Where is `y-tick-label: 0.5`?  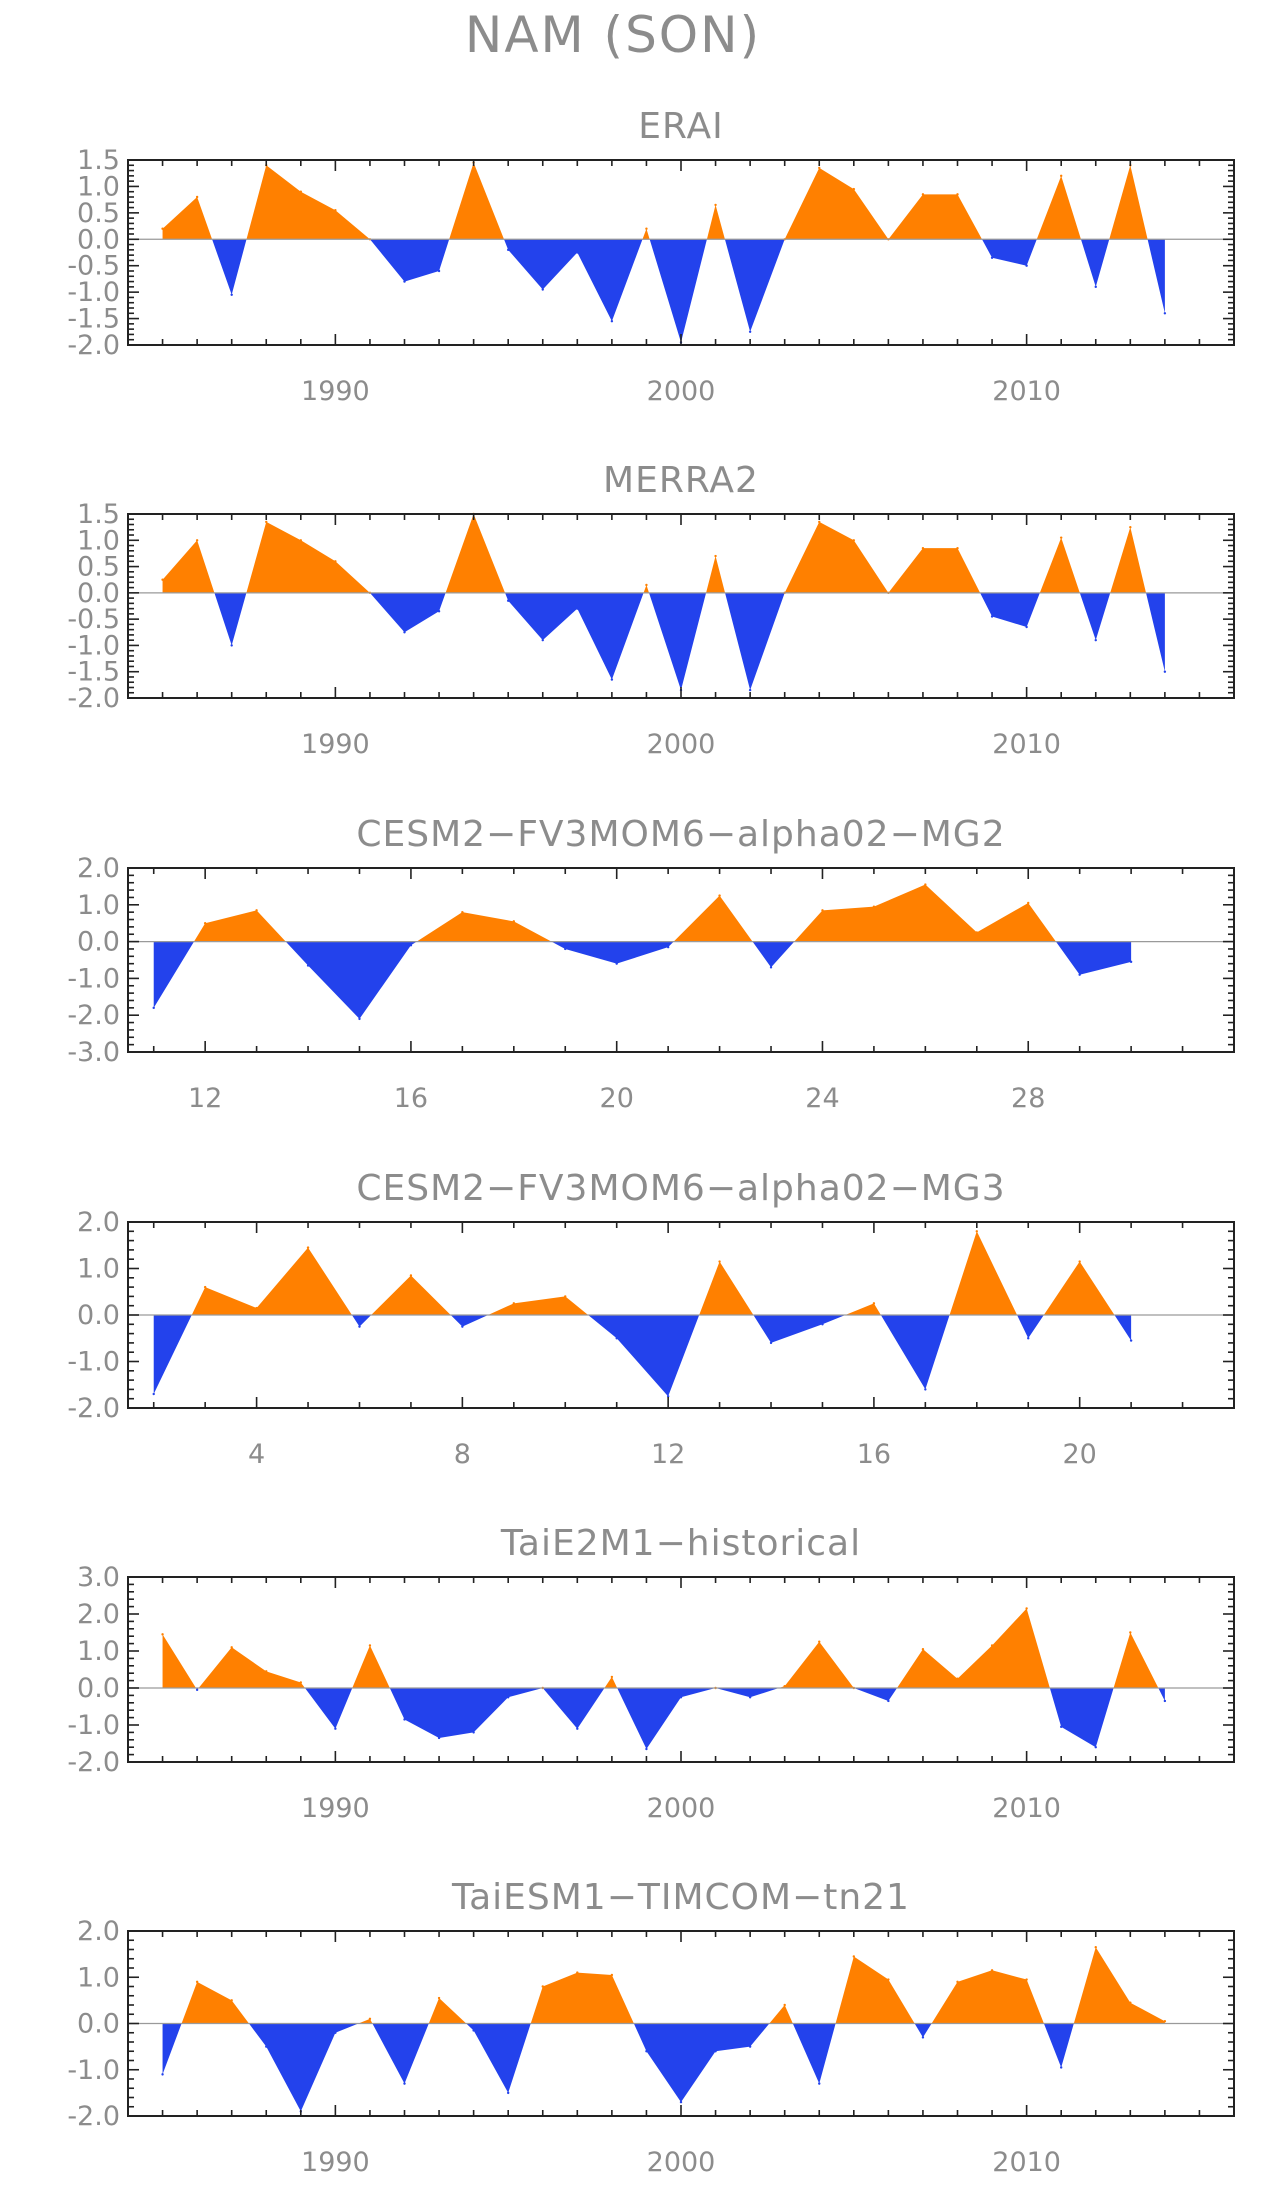
y-tick-label: 0.5 is located at coordinates (98, 213).